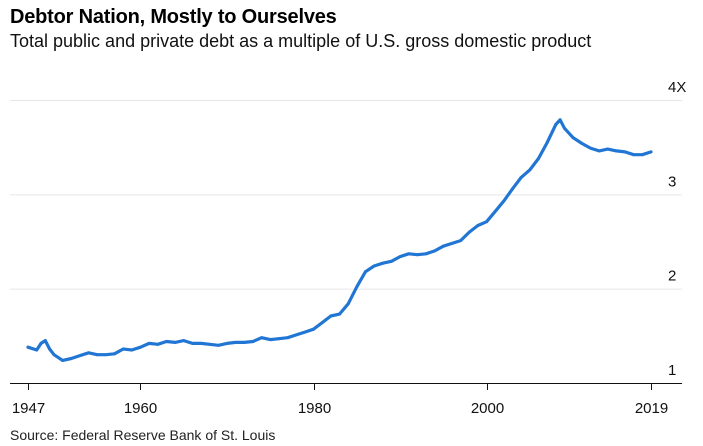 Image resolution: width=703 pixels, height=446 pixels. I want to click on x-tick-label: 1960, so click(140, 408).